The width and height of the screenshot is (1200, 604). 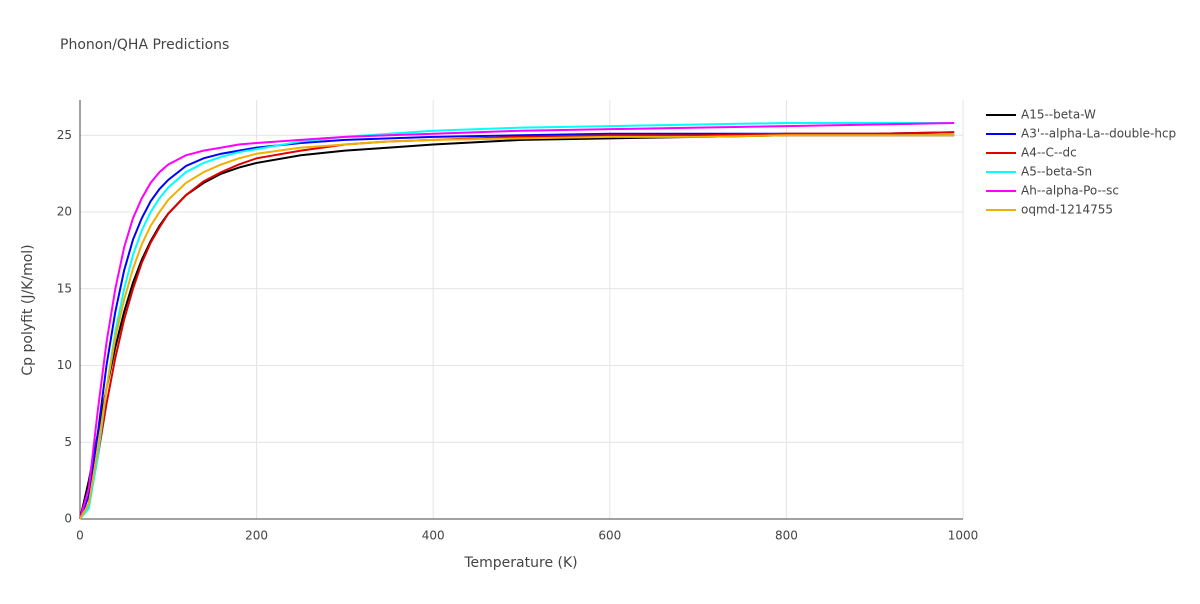 I want to click on y-tick-label: 20, so click(x=64, y=212).